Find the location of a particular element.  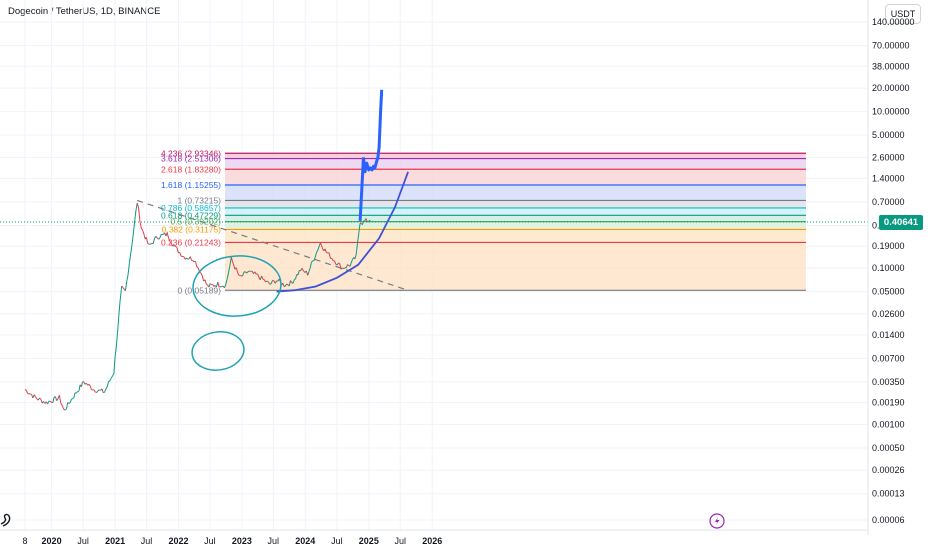

y-tick-label: 20.00000 is located at coordinates (891, 88).